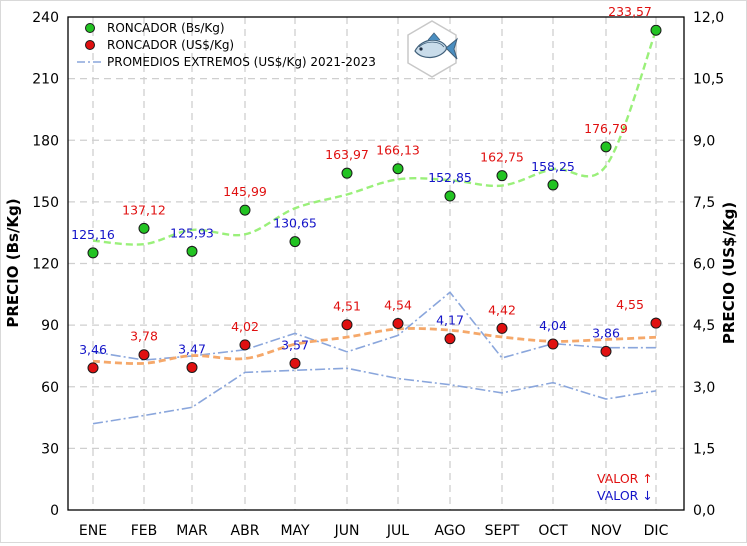  What do you see at coordinates (704, 326) in the screenshot?
I see `right-tick-label: 4,5` at bounding box center [704, 326].